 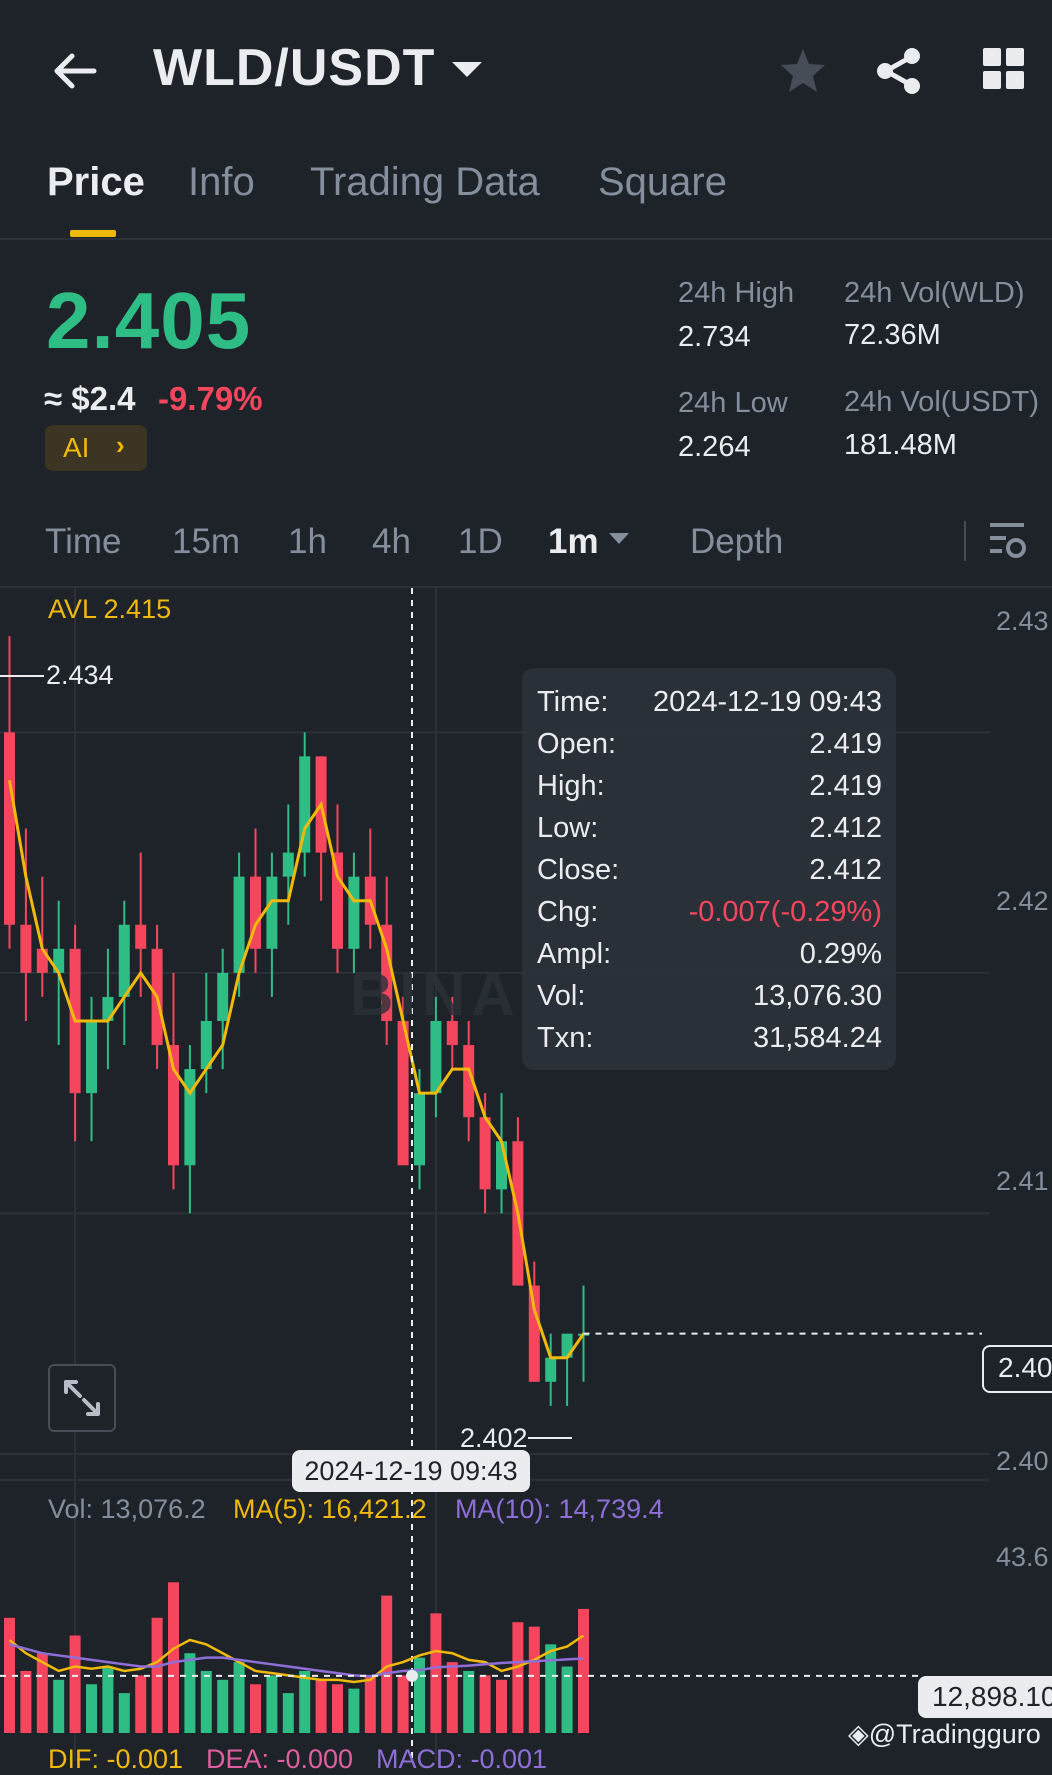 What do you see at coordinates (110, 609) in the screenshot?
I see `avl-label: AVL 2.415` at bounding box center [110, 609].